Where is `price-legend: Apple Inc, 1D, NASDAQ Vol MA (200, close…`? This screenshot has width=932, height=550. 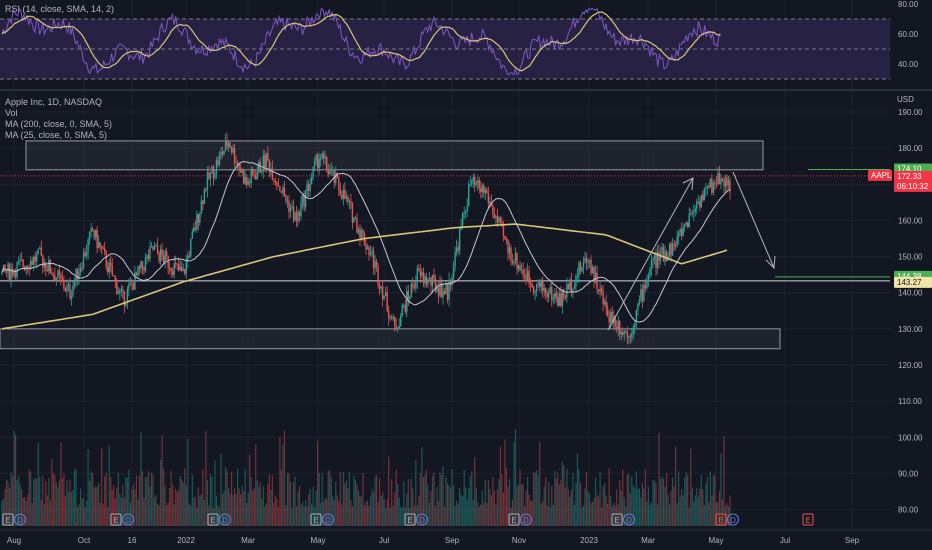
price-legend: Apple Inc, 1D, NASDAQ Vol MA (200, close… is located at coordinates (58, 119).